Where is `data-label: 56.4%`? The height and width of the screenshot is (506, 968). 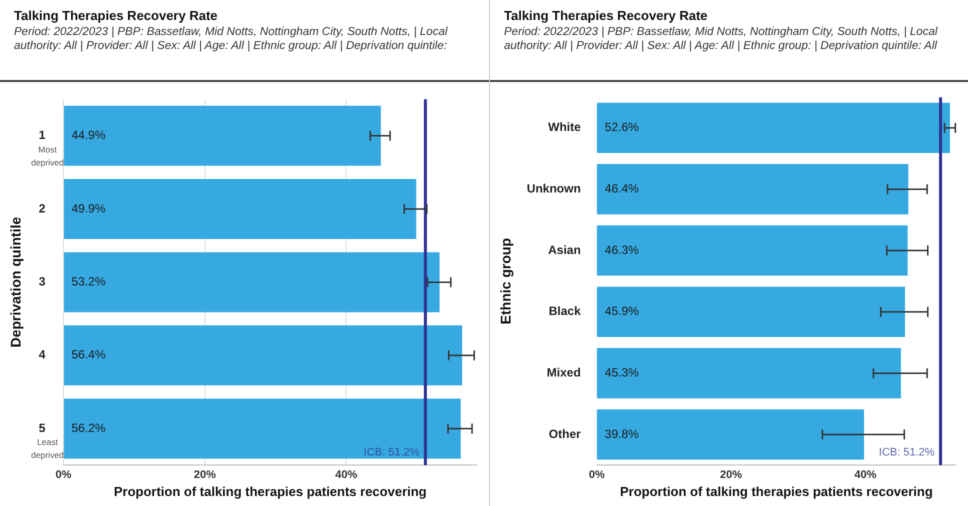
data-label: 56.4% is located at coordinates (88, 355).